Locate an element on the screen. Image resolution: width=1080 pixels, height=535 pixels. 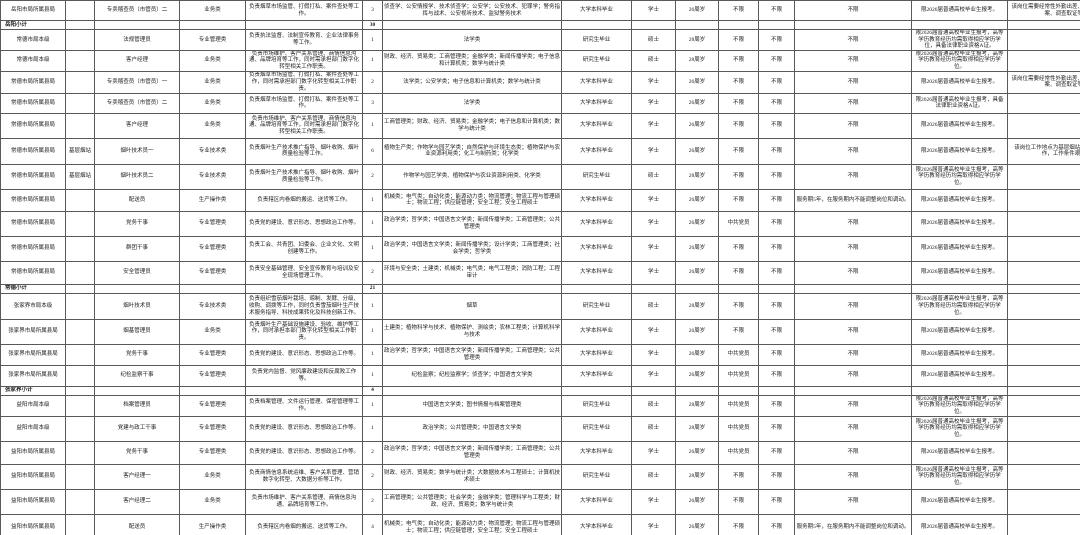
cell: 张家界市局所属县局 is located at coordinates (33, 354).